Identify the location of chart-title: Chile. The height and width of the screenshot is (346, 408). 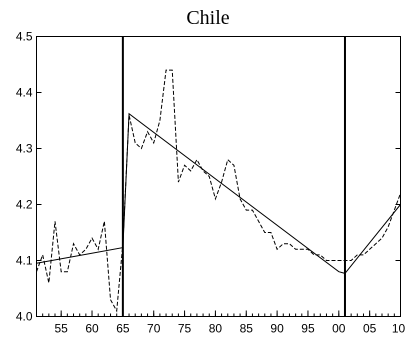
(207, 18).